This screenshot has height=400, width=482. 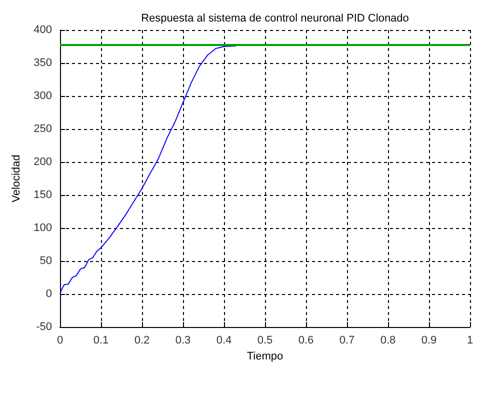 What do you see at coordinates (16, 178) in the screenshot?
I see `y-axis-title: Velocidad` at bounding box center [16, 178].